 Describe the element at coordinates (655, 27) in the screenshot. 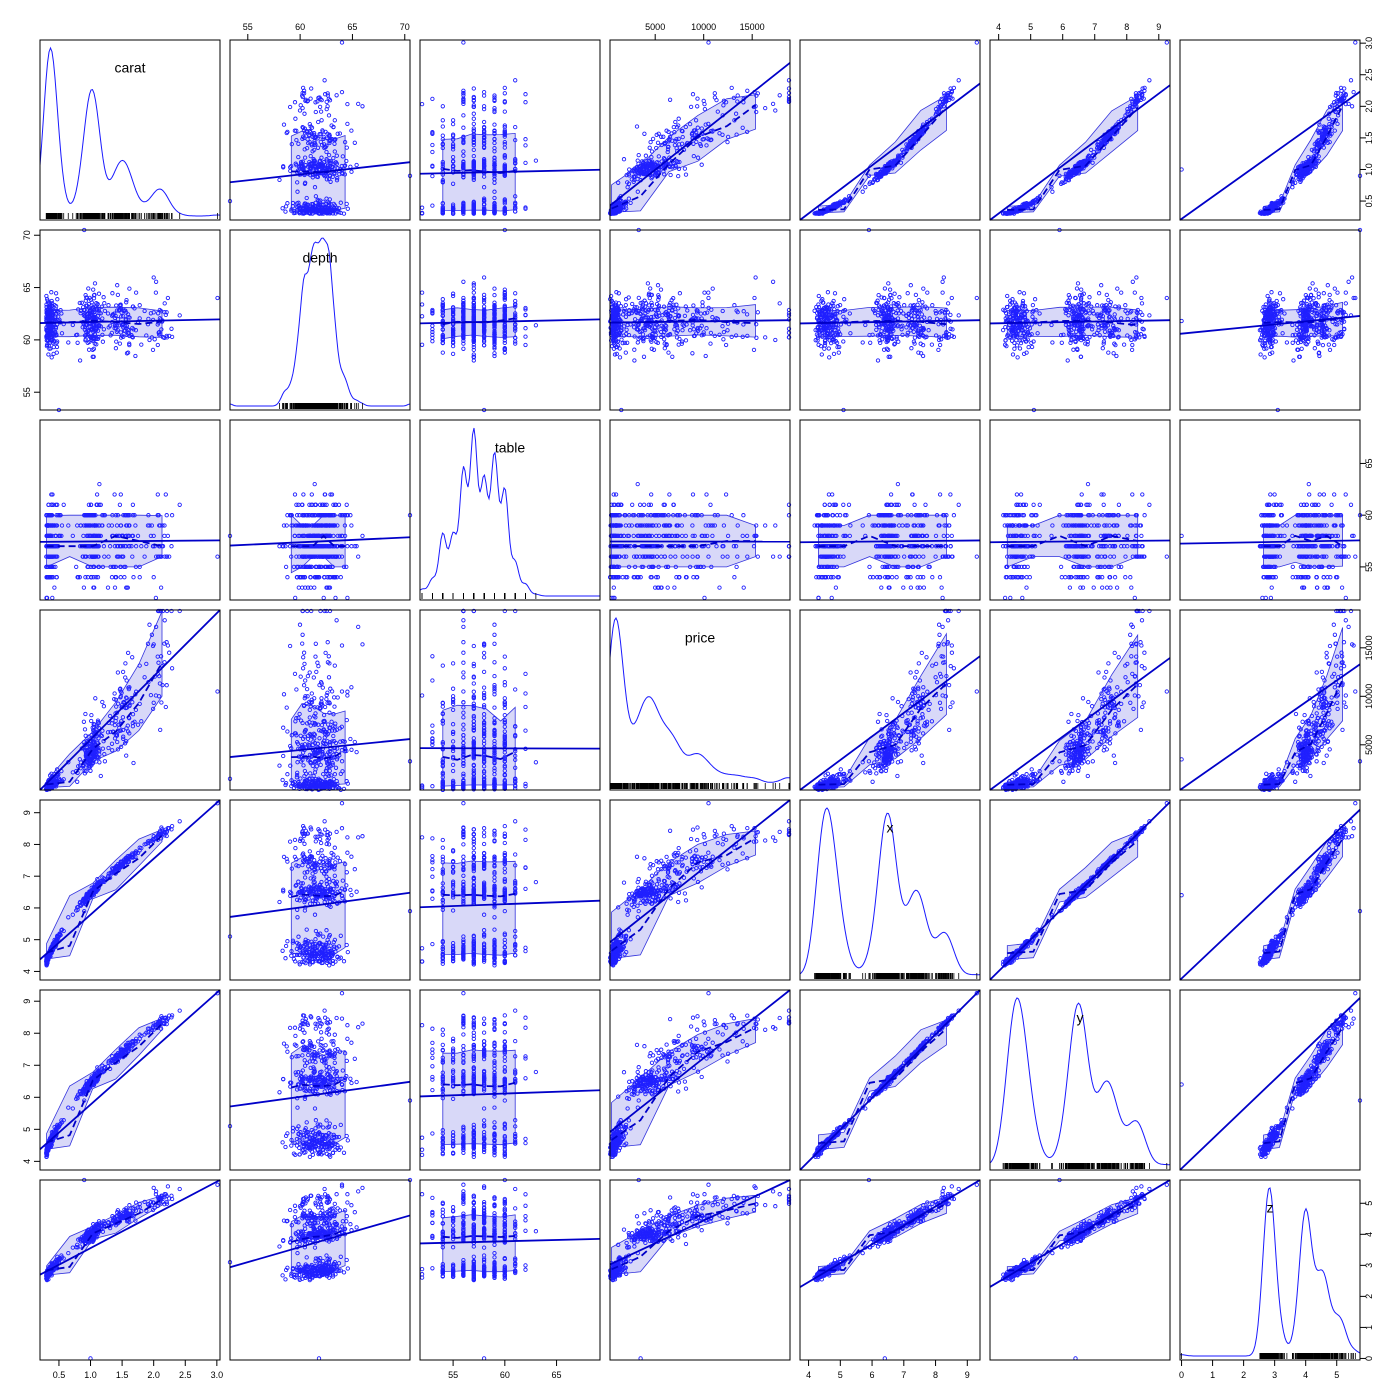

I see `tick-label: 5000` at that location.